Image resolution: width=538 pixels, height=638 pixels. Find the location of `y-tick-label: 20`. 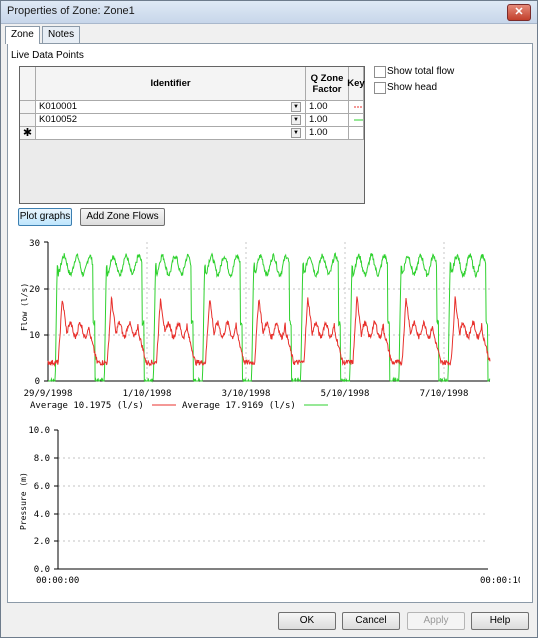

y-tick-label: 20 is located at coordinates (34, 290).